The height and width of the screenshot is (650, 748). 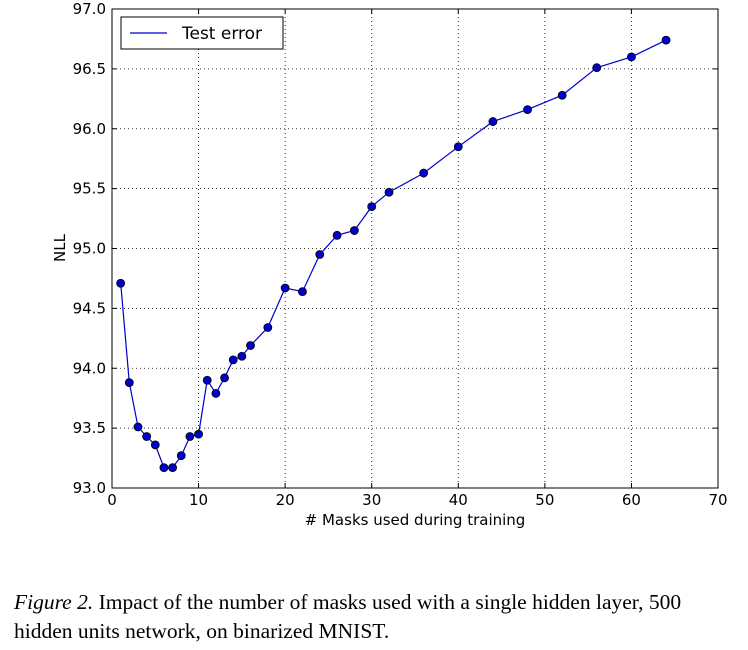 I want to click on x-tick-label: 20, so click(x=285, y=500).